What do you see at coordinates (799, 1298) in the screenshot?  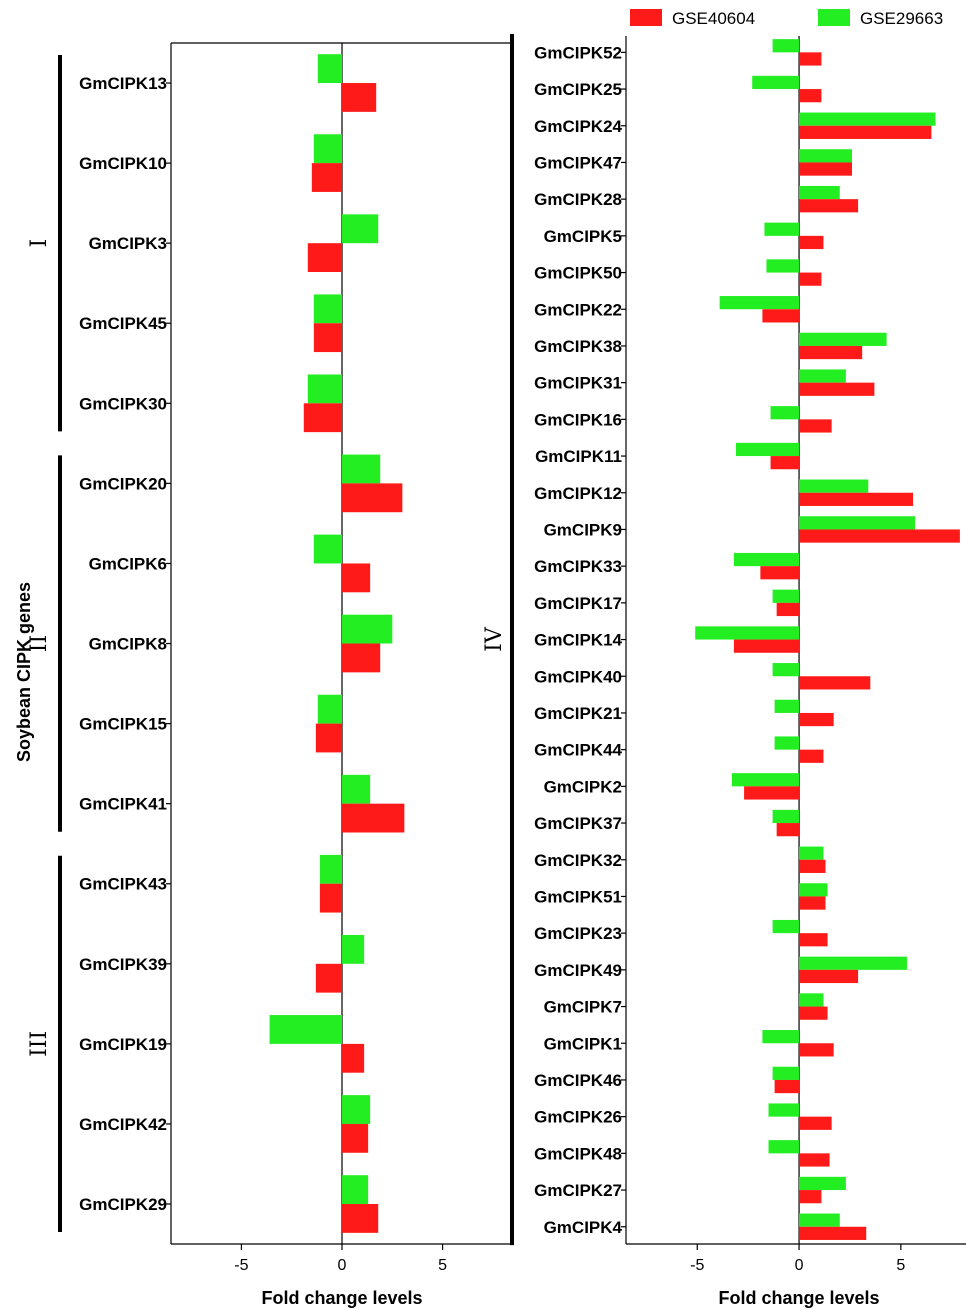 I see `x-axis-title: Fold change levels` at bounding box center [799, 1298].